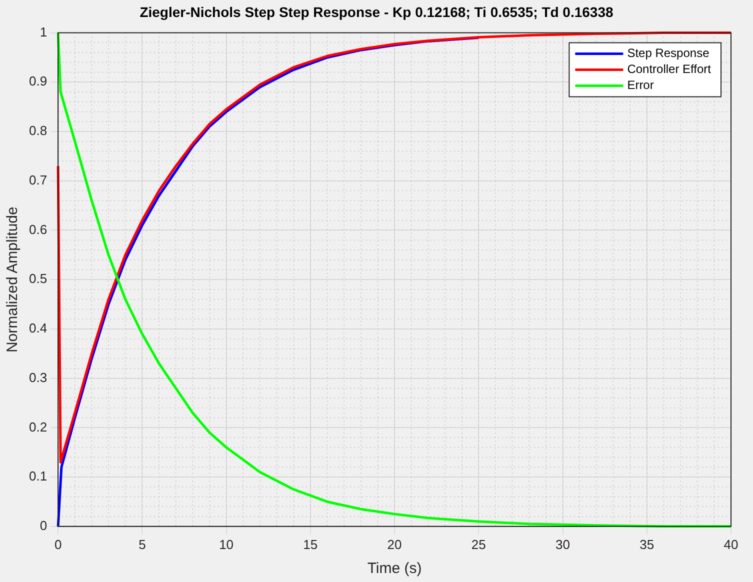  Describe the element at coordinates (44, 32) in the screenshot. I see `y-tick-label: 1` at that location.